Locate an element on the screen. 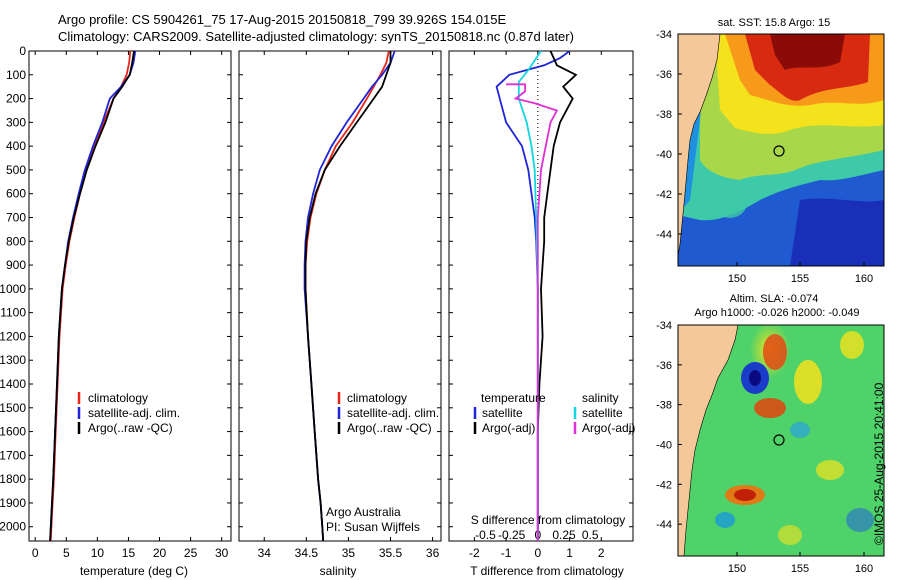 Image resolution: width=900 pixels, height=580 pixels. depth-tick-label: 0 is located at coordinates (22, 51).